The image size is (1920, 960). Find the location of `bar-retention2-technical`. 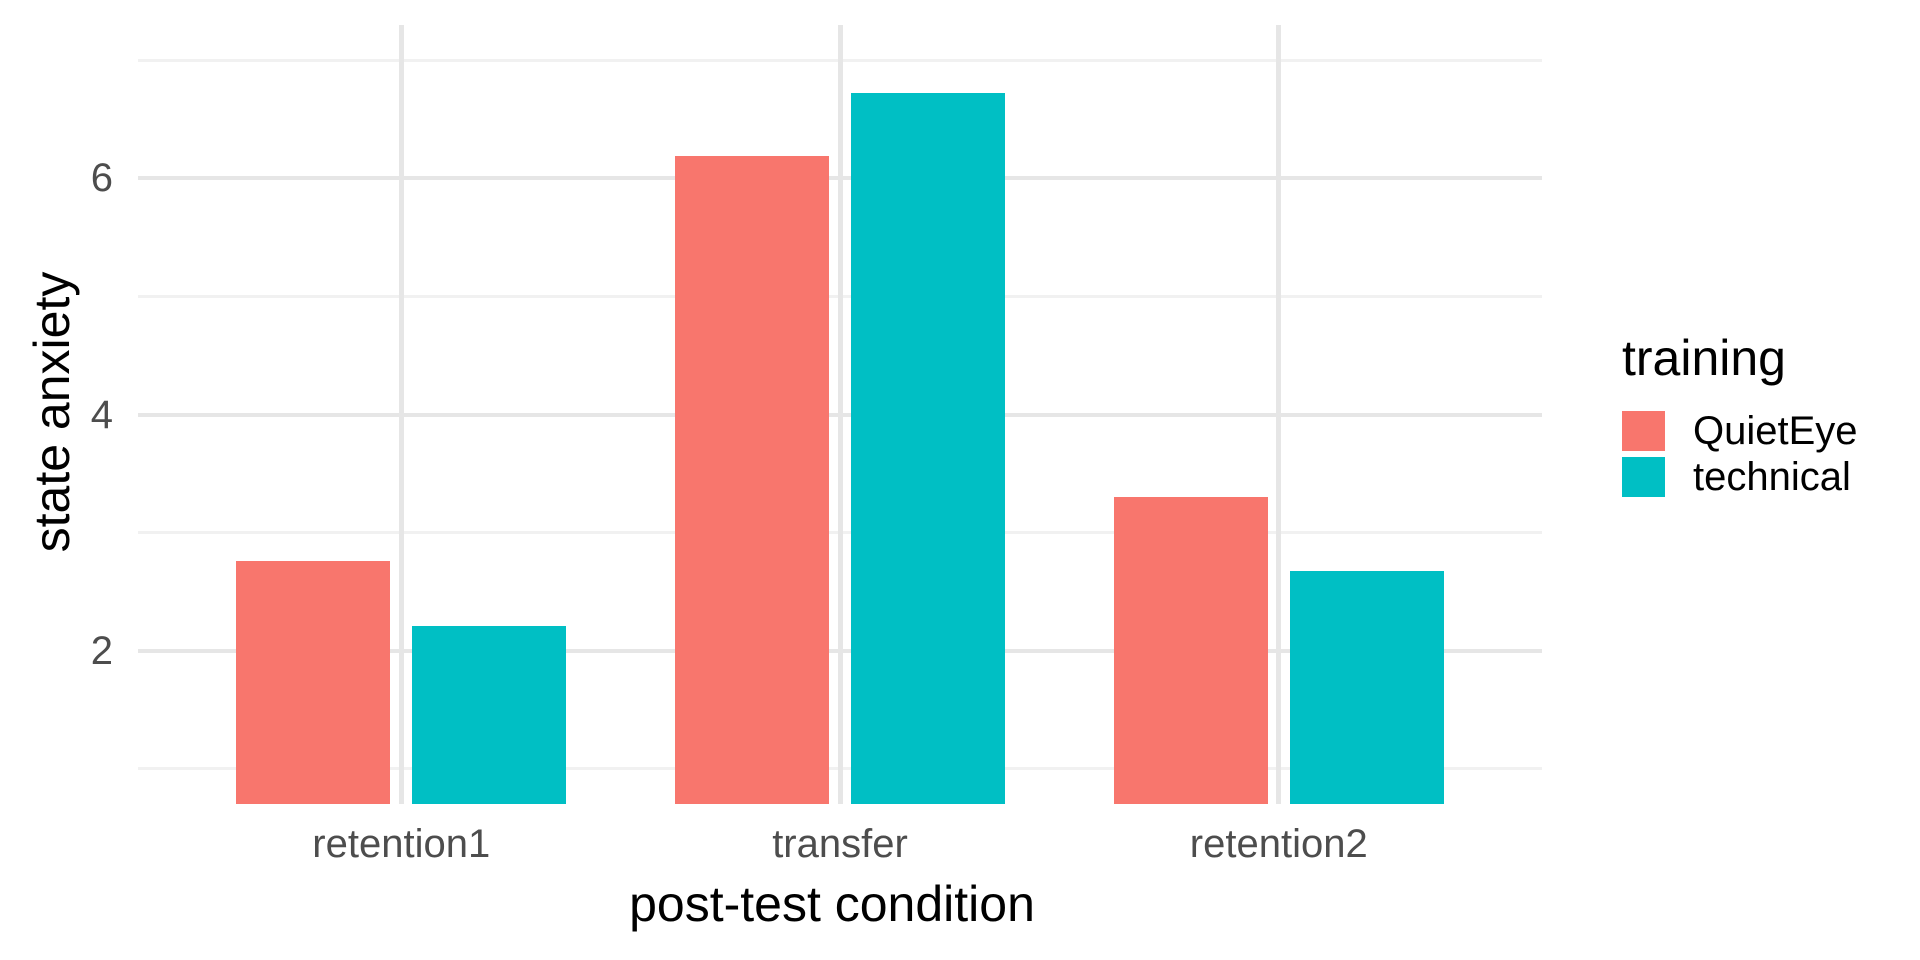

bar-retention2-technical is located at coordinates (1366, 687).